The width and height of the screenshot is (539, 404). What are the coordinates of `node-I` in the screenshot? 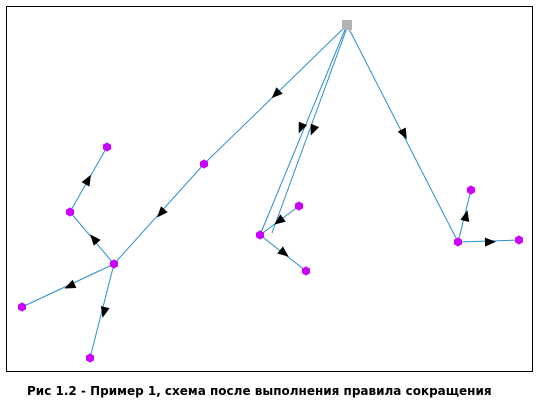 It's located at (306, 271).